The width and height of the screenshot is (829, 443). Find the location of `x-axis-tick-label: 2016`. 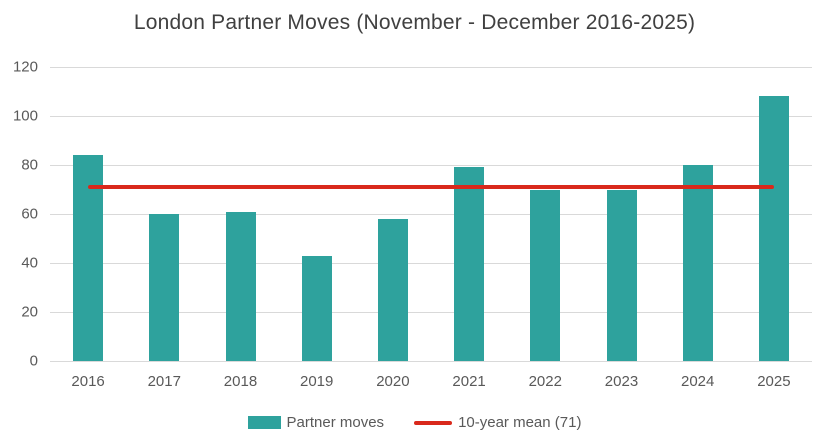

x-axis-tick-label: 2016 is located at coordinates (88, 381).